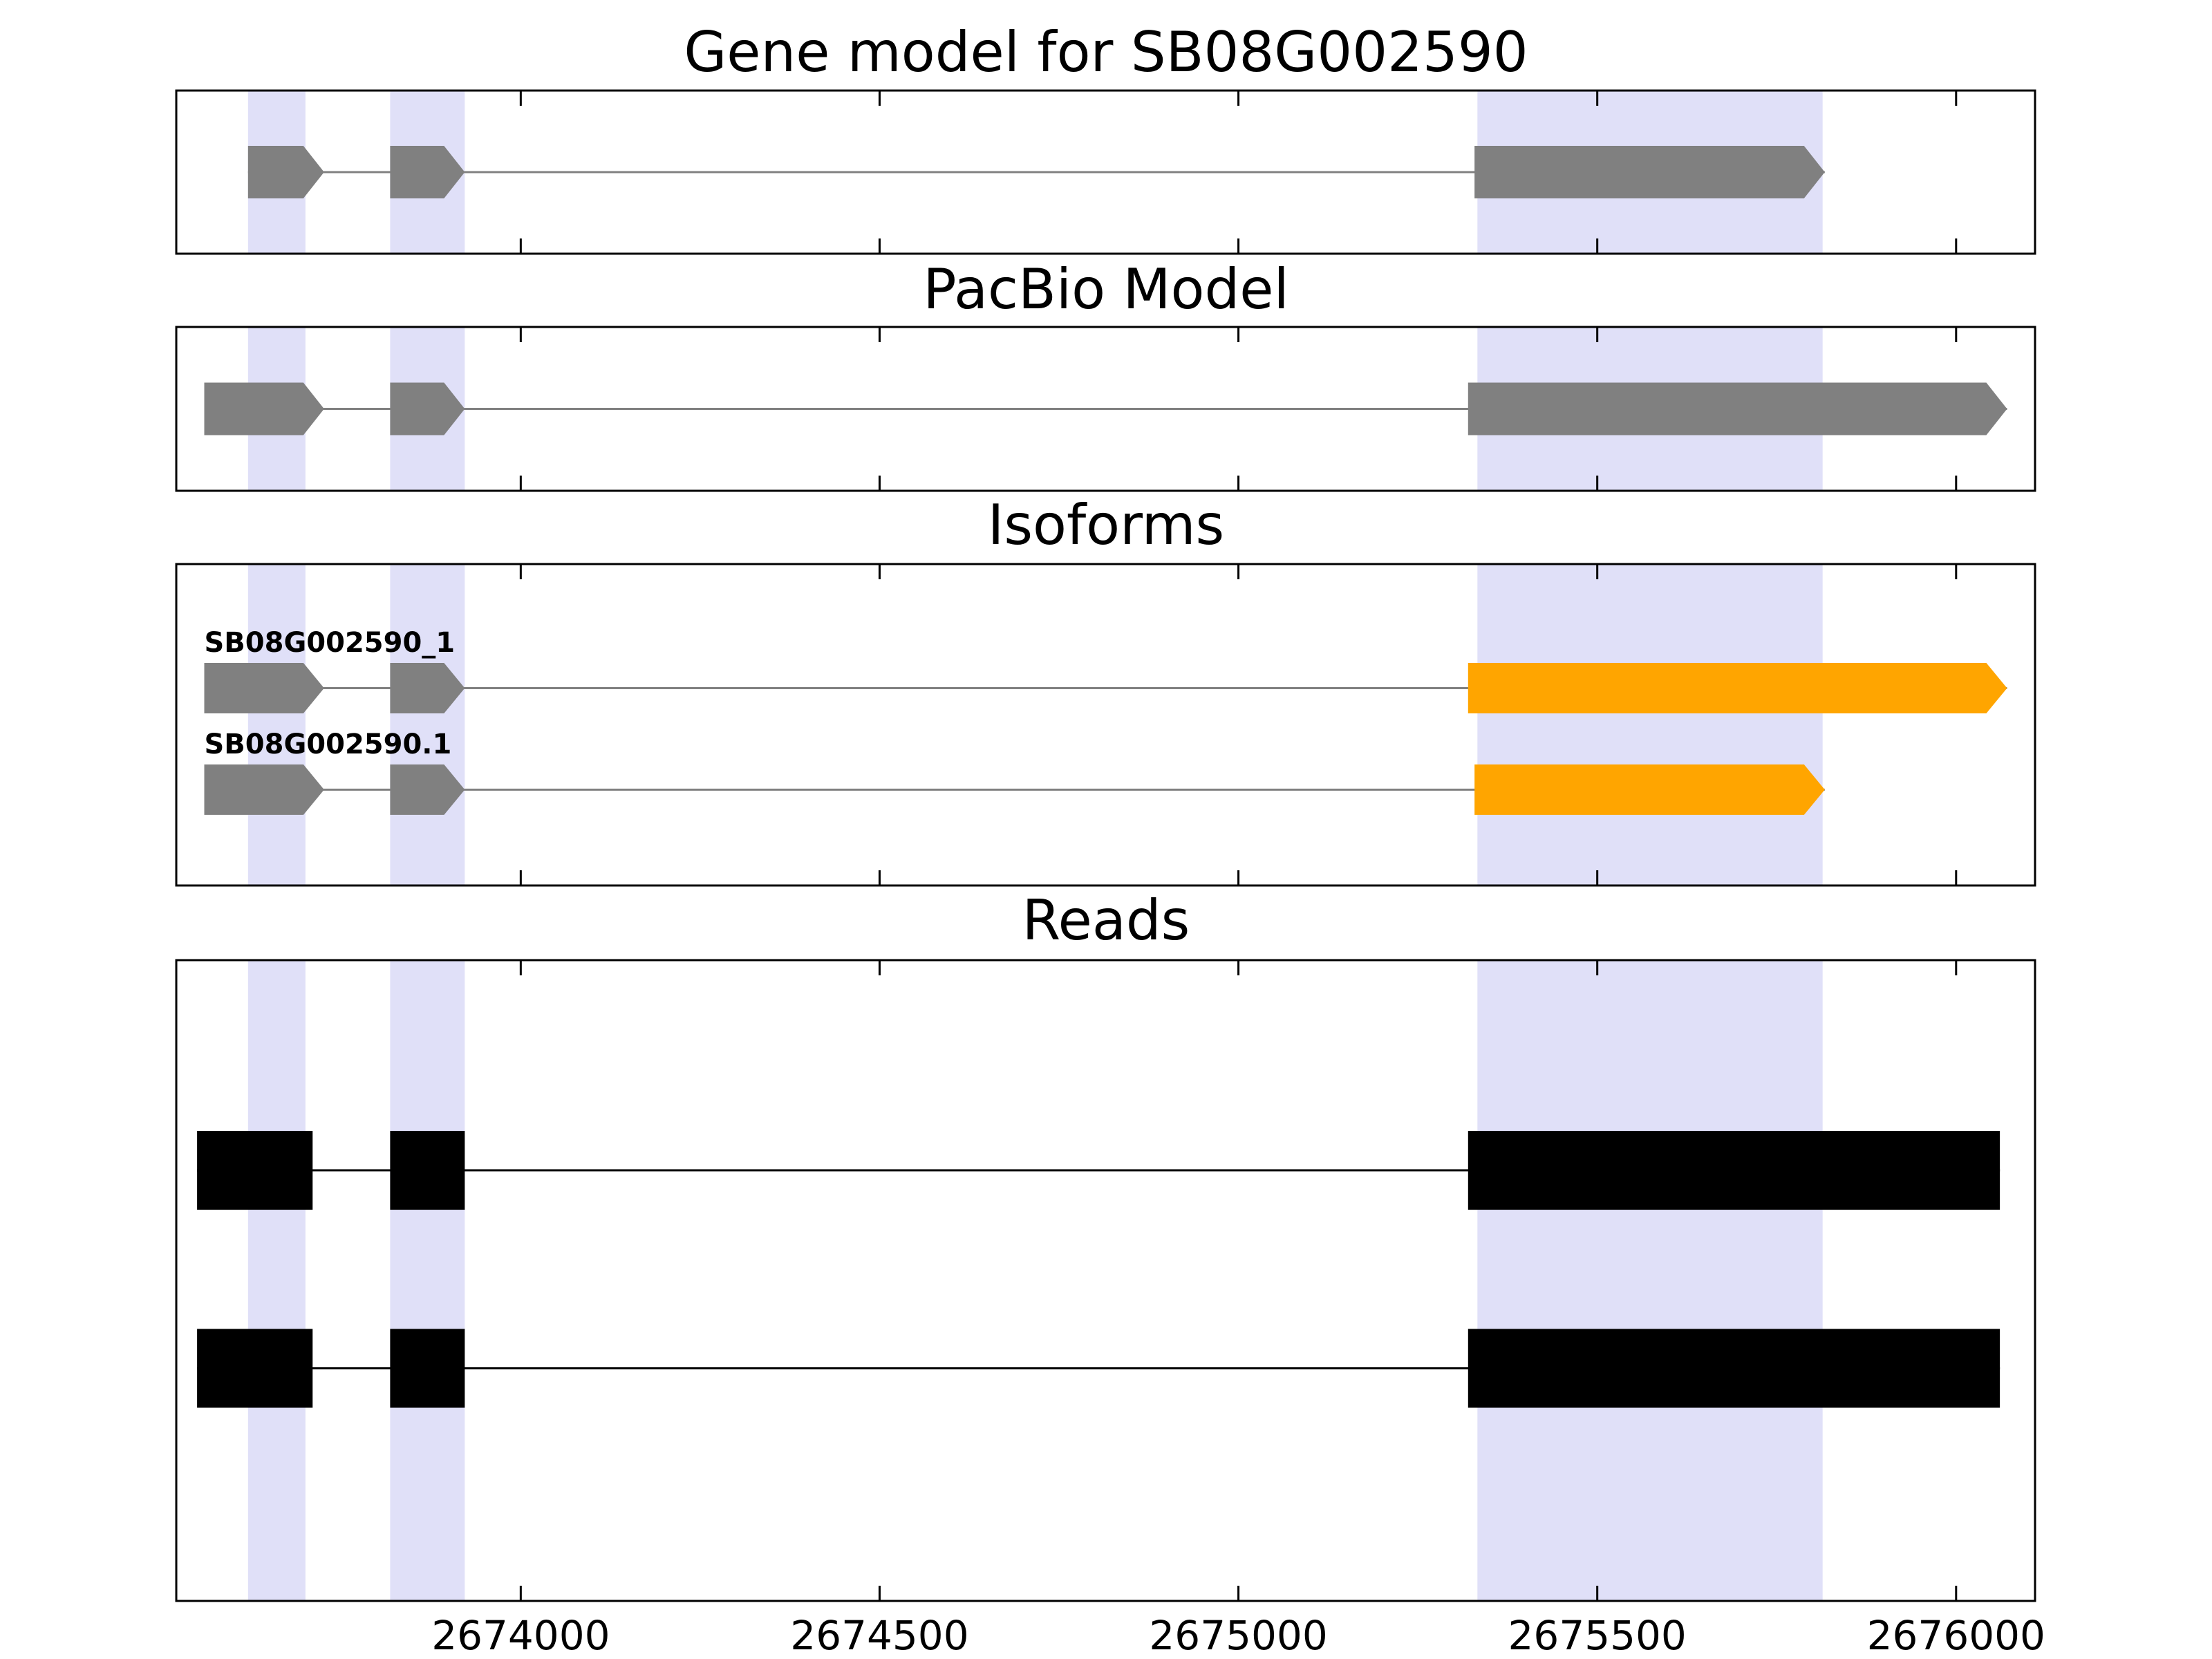 The image size is (2212, 1659). I want to click on x-axis-tick-label: 2674500, so click(879, 1635).